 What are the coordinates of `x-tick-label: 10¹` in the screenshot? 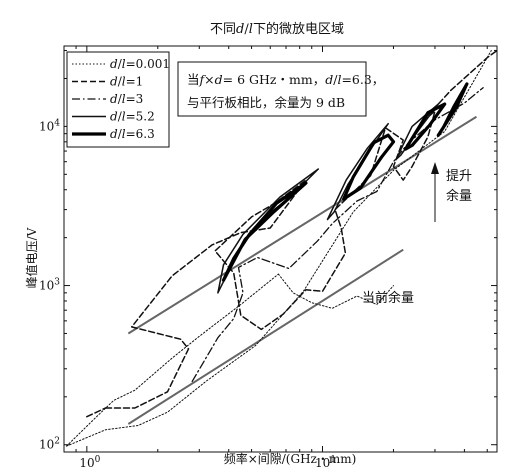 It's located at (325, 462).